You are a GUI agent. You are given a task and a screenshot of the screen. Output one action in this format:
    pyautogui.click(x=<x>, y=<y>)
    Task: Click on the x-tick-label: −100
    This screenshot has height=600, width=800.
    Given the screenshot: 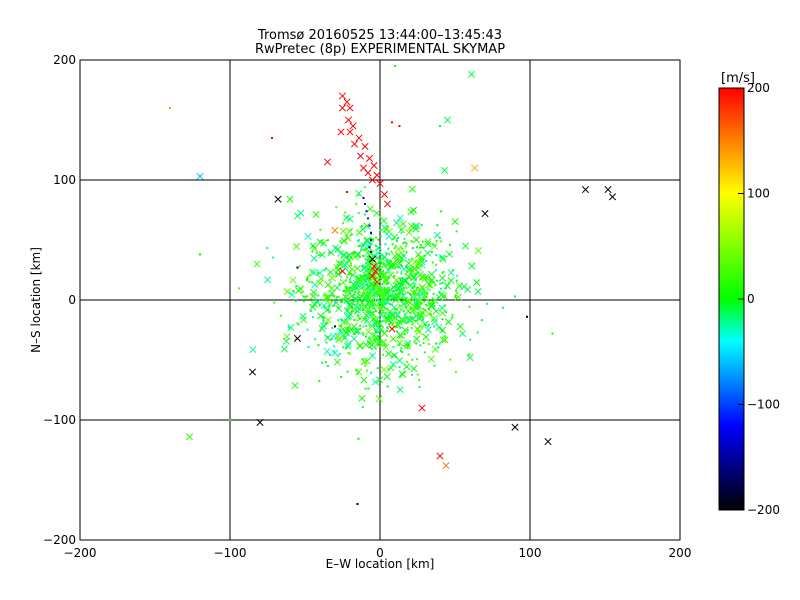 What is the action you would take?
    pyautogui.click(x=230, y=553)
    